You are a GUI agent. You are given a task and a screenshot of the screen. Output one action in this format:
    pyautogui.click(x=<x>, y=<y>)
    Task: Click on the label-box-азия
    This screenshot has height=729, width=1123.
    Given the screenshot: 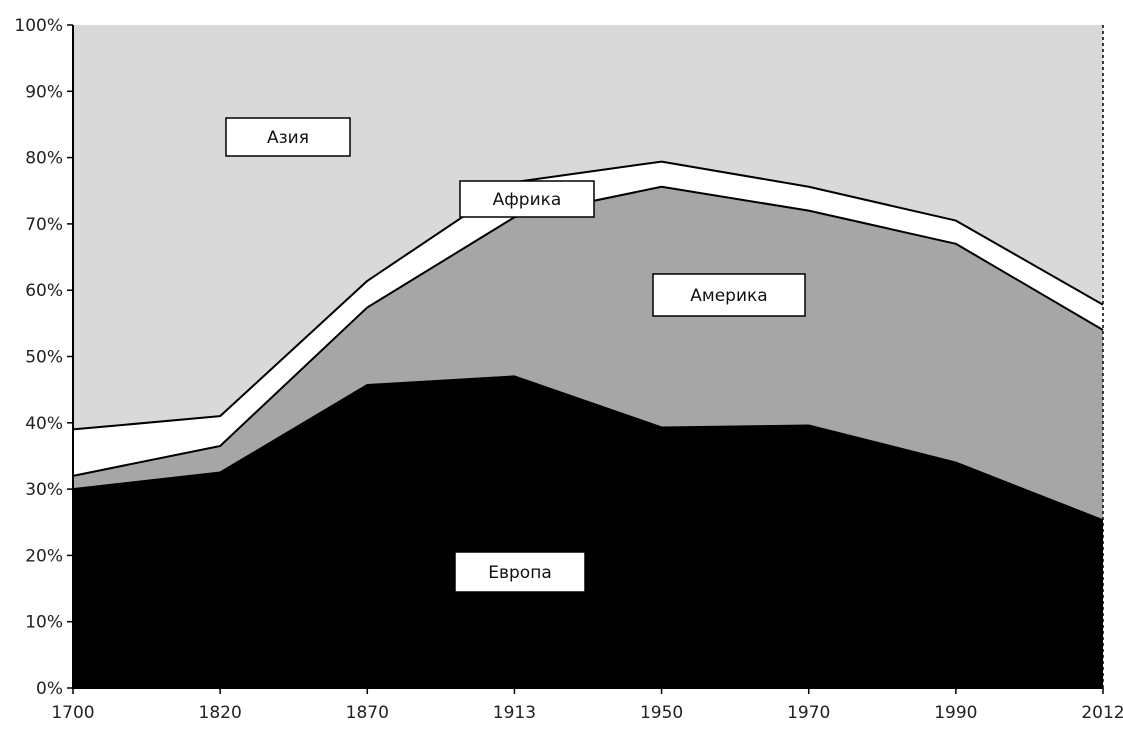 What is the action you would take?
    pyautogui.click(x=288, y=137)
    